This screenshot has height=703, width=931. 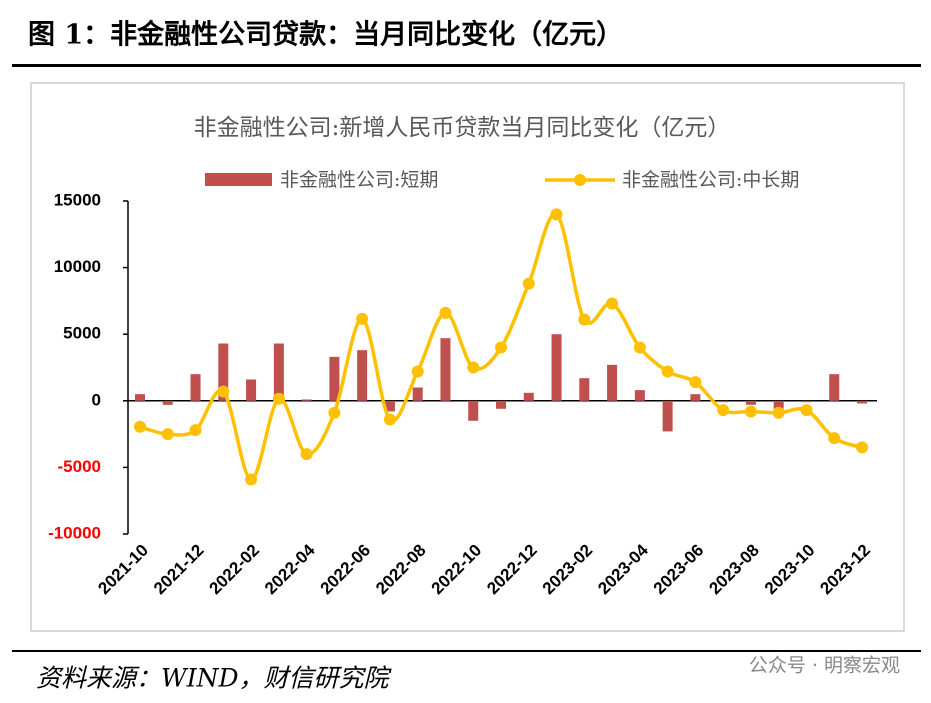 I want to click on y-tick-label: 5000, so click(x=82, y=333).